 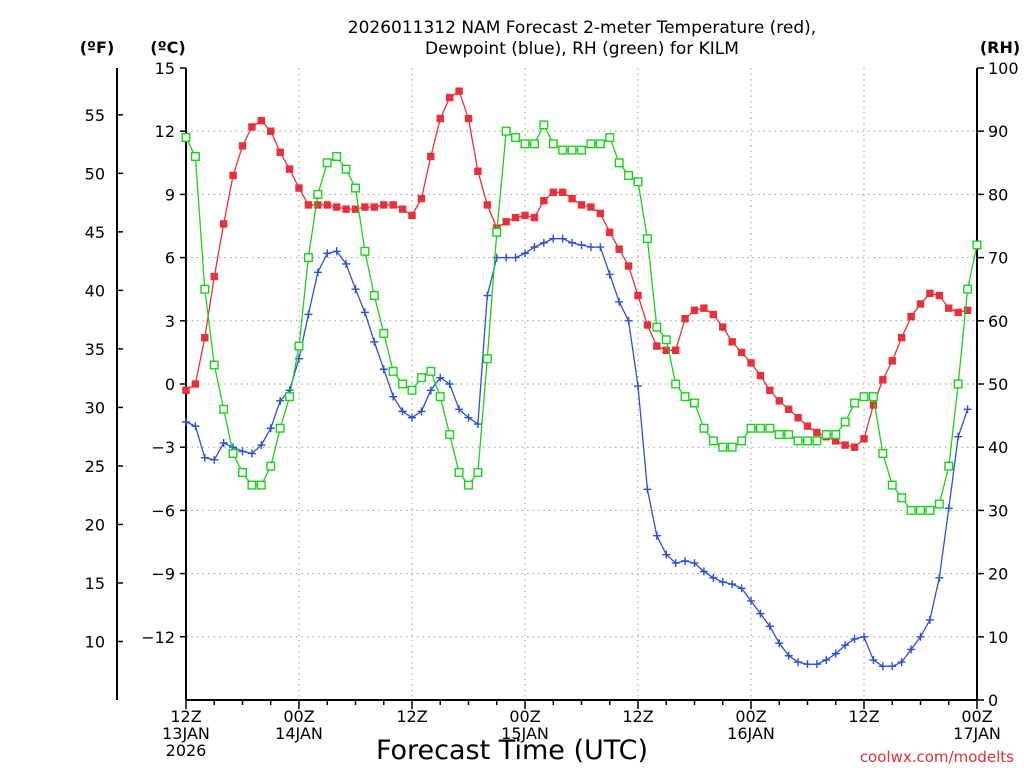 I want to click on celsius-tick-label: −6, so click(x=163, y=510).